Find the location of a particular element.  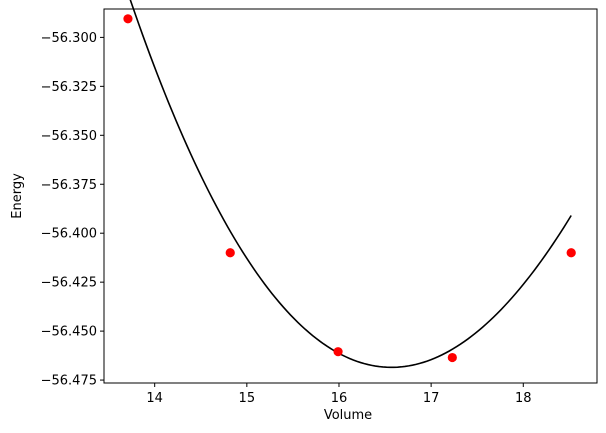

x-tick-label: 18 is located at coordinates (523, 398).